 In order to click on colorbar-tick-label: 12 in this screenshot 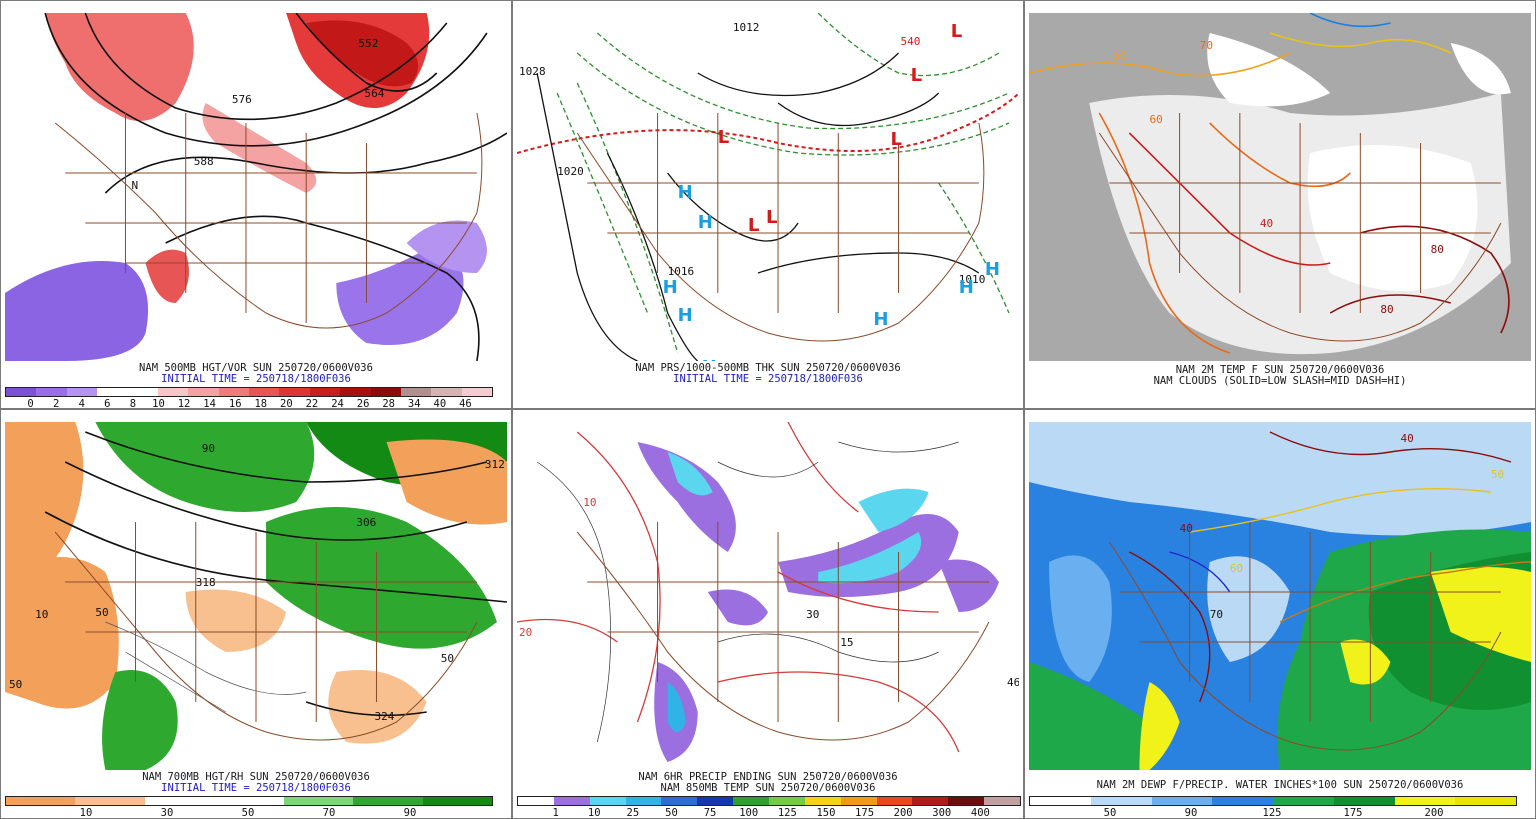, I will do `click(184, 403)`.